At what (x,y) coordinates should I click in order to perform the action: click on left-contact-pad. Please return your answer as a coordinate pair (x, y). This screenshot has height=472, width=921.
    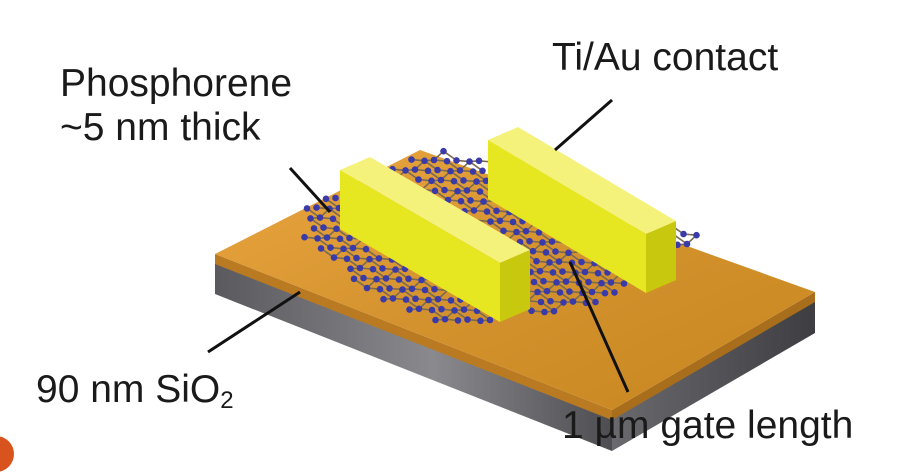
    Looking at the image, I should click on (435, 239).